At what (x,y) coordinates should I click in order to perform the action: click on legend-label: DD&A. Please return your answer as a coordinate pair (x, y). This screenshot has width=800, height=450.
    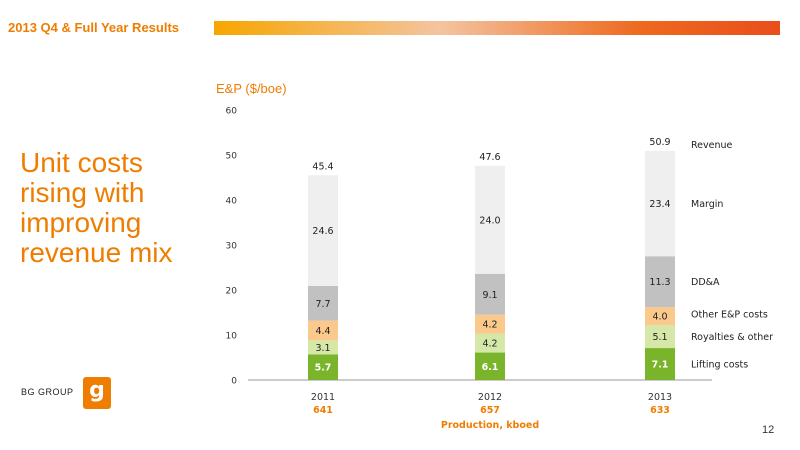
    Looking at the image, I should click on (705, 282).